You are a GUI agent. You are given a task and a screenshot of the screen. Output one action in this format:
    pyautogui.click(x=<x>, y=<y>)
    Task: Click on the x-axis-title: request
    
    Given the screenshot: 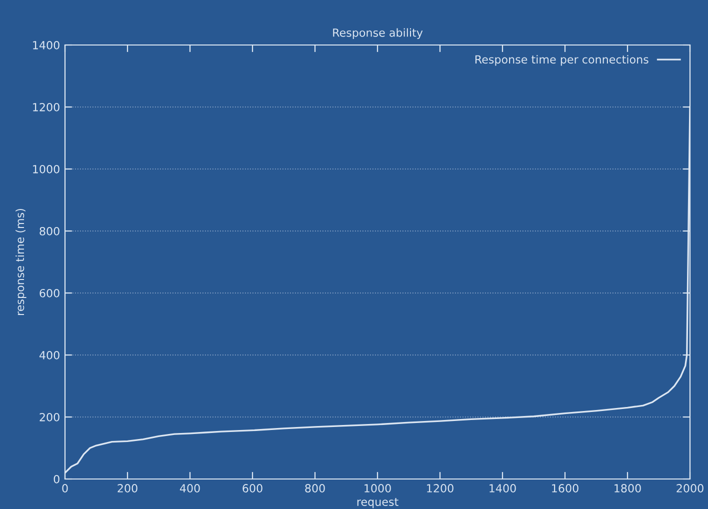 What is the action you would take?
    pyautogui.click(x=377, y=503)
    